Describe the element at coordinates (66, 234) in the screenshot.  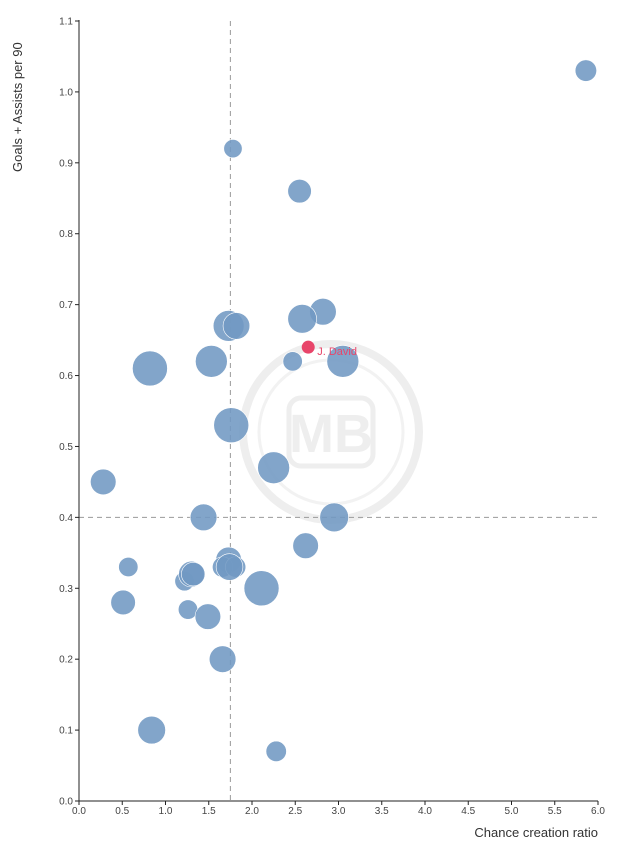
I see `y-tick-label: 0.8` at that location.